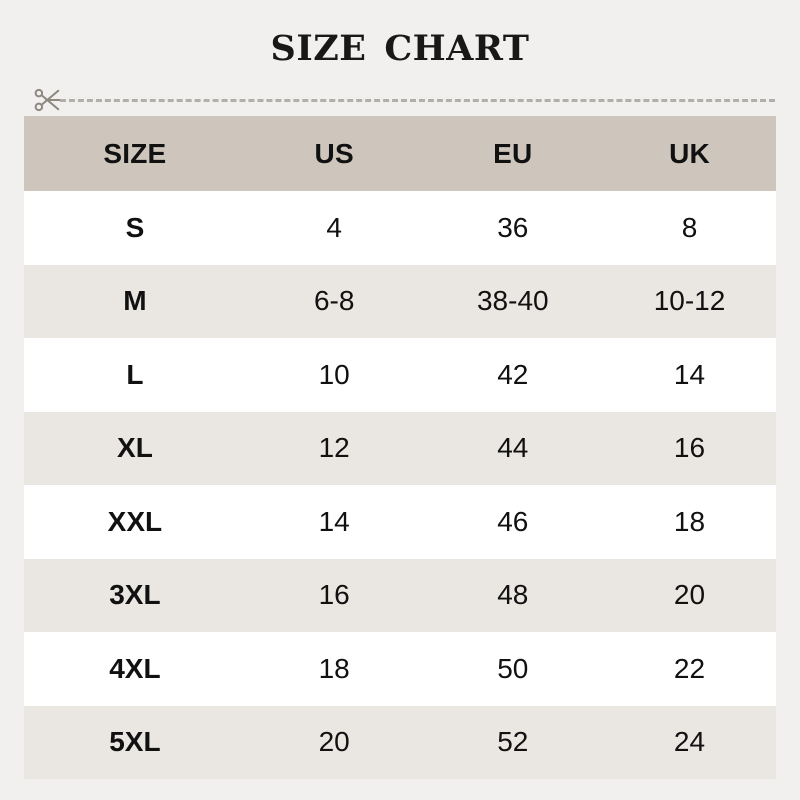 This screenshot has width=800, height=800. I want to click on cell-size: XXL, so click(135, 521).